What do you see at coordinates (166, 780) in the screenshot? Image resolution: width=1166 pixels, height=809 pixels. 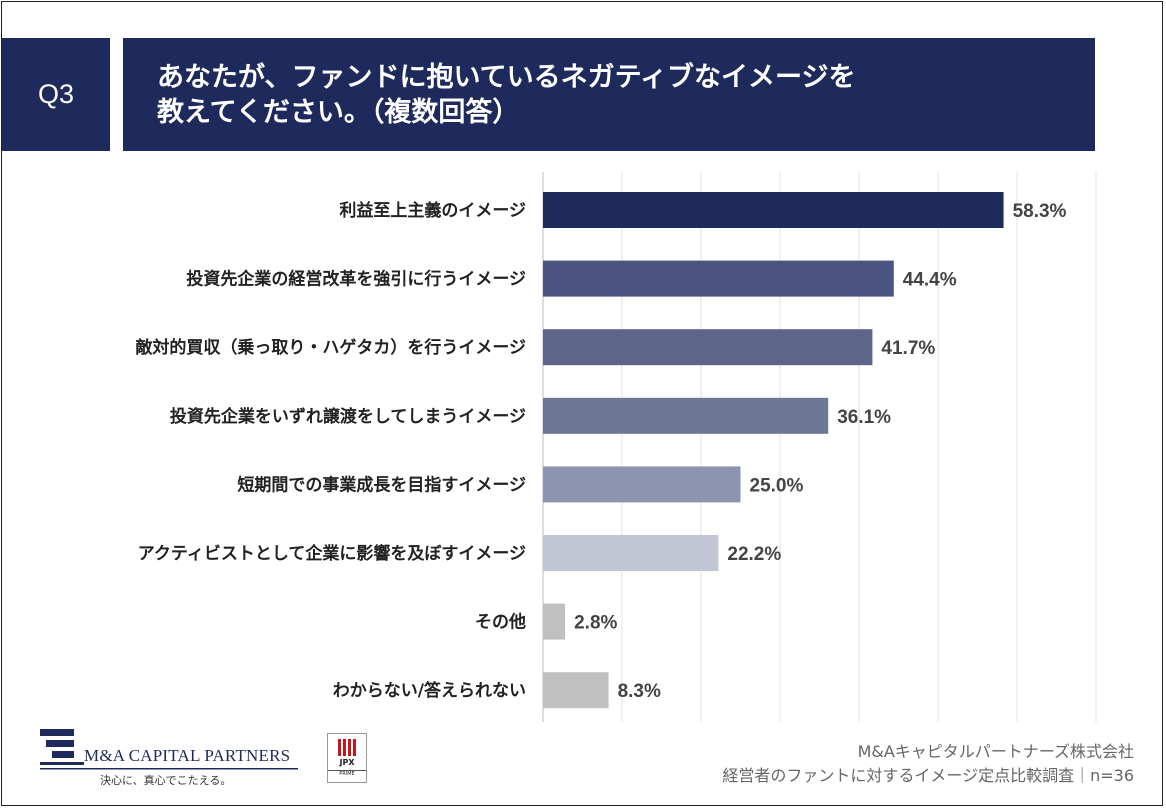 I see `logo-tagline: 決心に、真心でこたえる。` at bounding box center [166, 780].